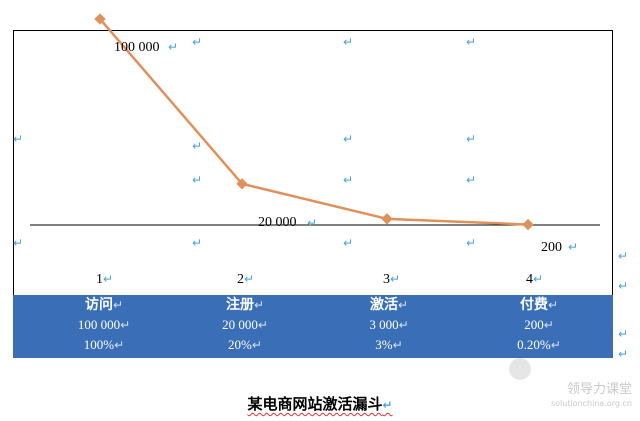 The width and height of the screenshot is (640, 421). What do you see at coordinates (99, 324) in the screenshot?
I see `stage-count: 100 000` at bounding box center [99, 324].